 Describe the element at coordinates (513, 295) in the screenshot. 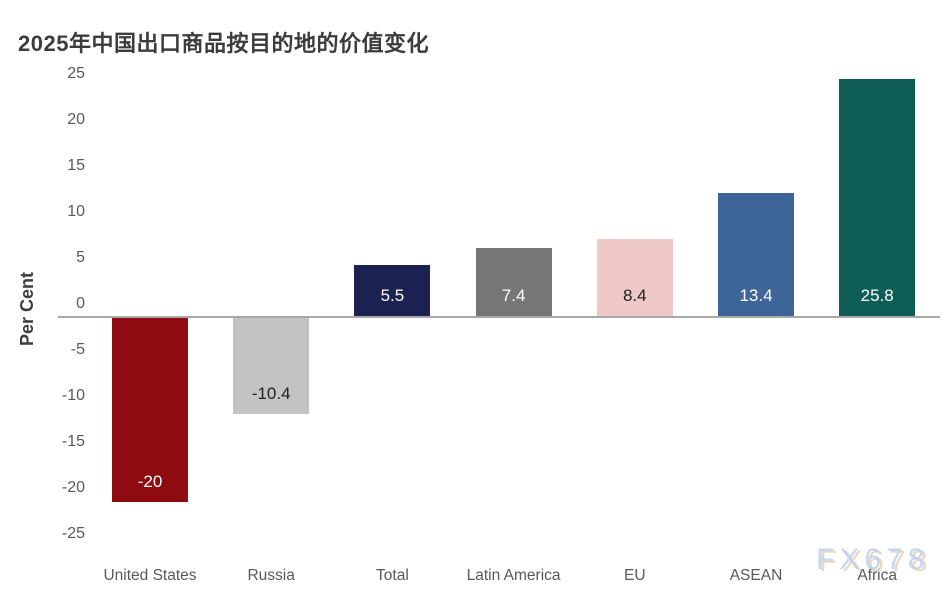

I see `bar-value-label: 7.4` at that location.